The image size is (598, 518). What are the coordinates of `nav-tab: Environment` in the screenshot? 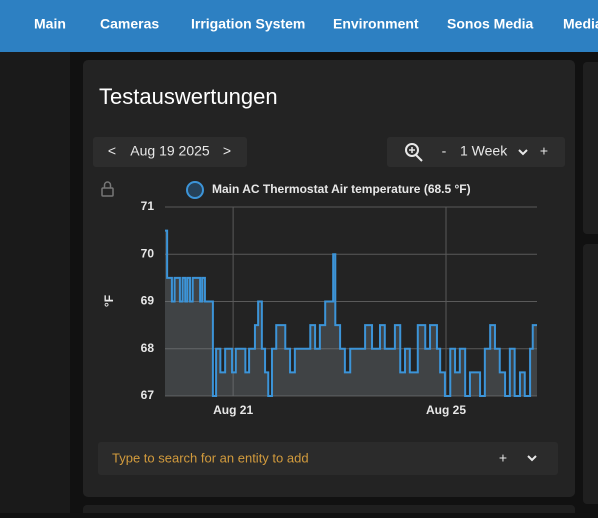 It's located at (376, 24).